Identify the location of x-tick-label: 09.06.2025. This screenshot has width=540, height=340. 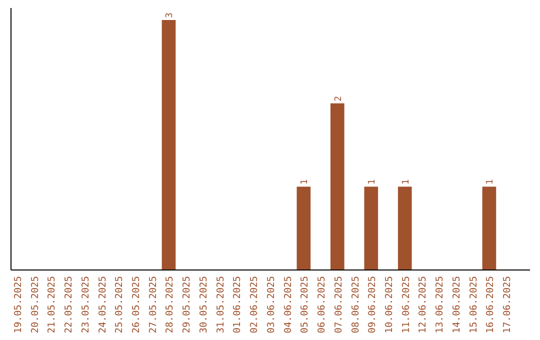
(372, 305).